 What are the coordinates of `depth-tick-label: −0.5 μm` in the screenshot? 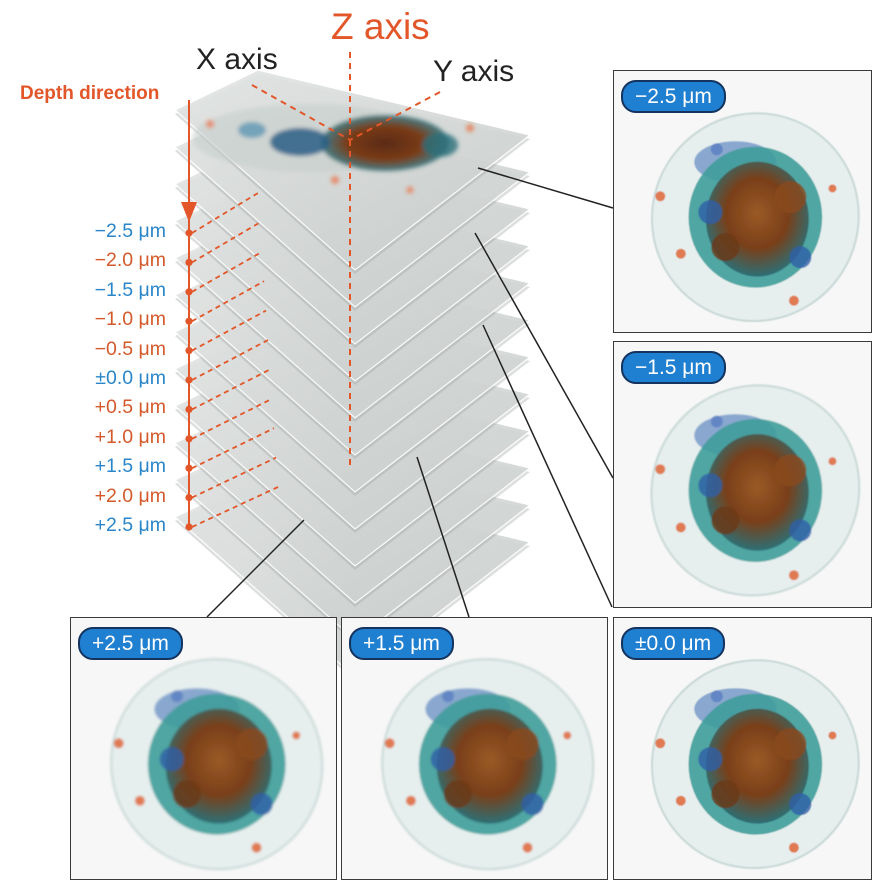 It's located at (130, 348).